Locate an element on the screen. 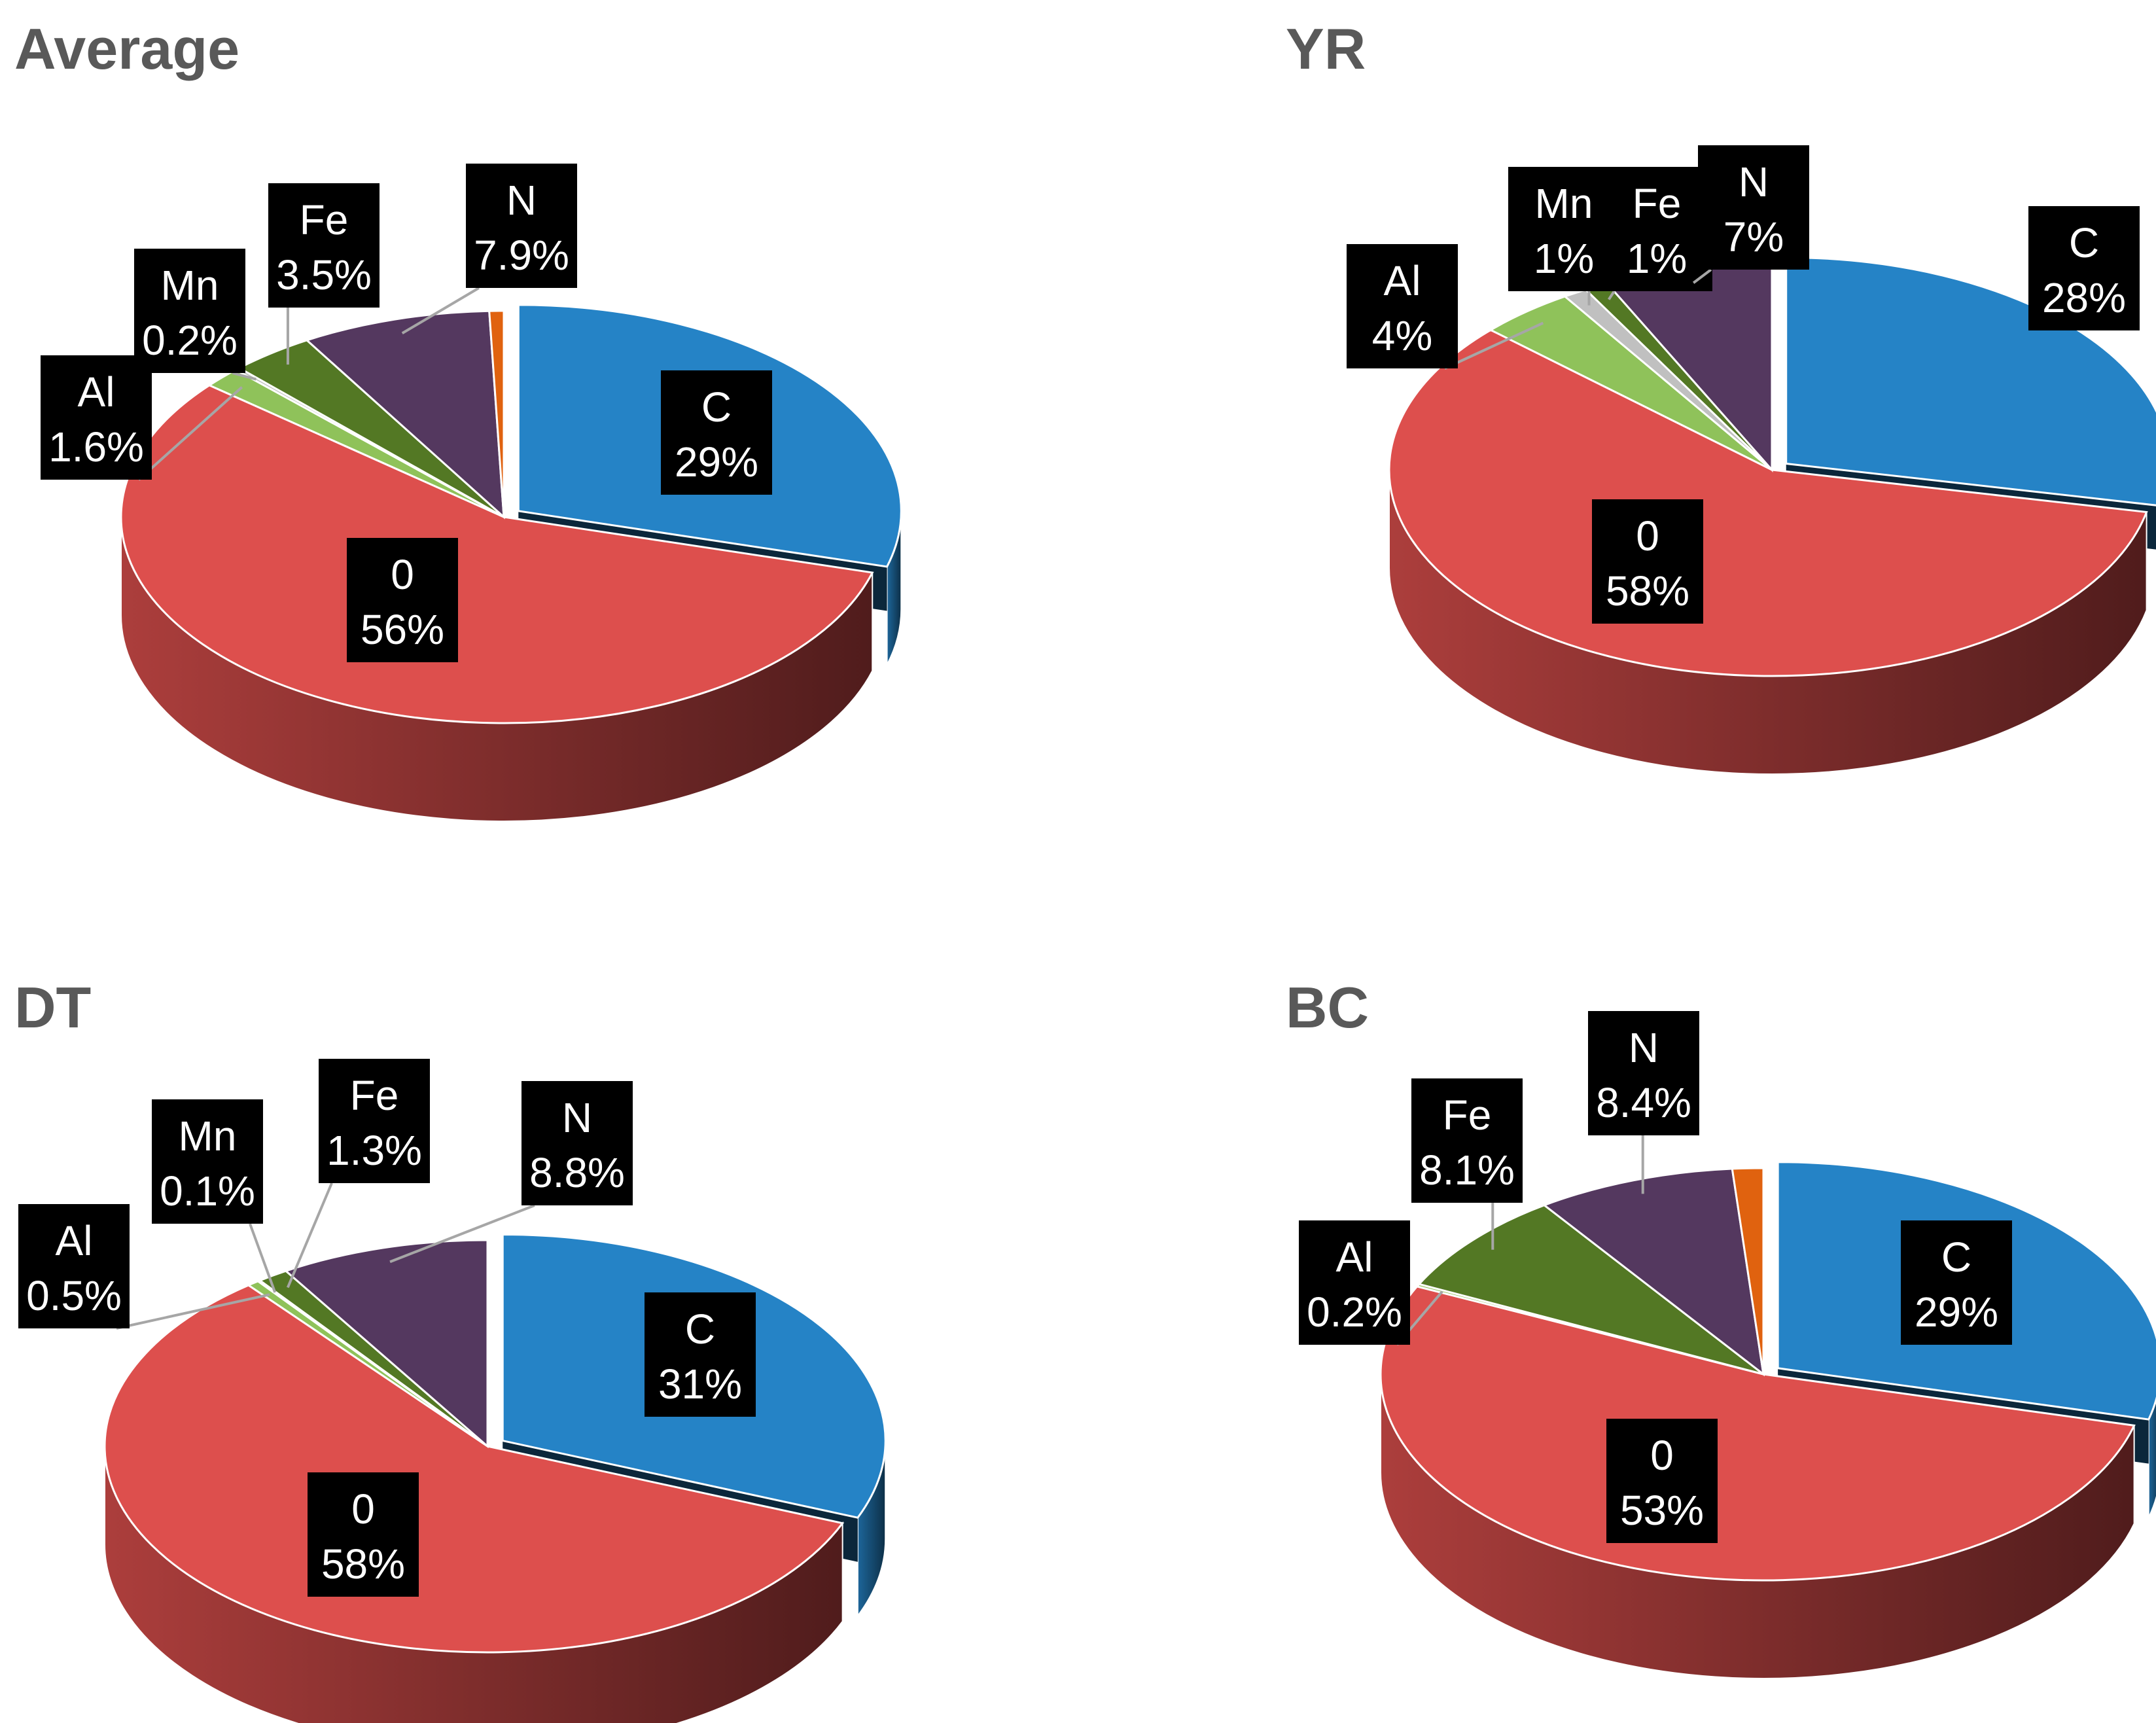  data-label-al: Al 0.2% is located at coordinates (1371, 1283).